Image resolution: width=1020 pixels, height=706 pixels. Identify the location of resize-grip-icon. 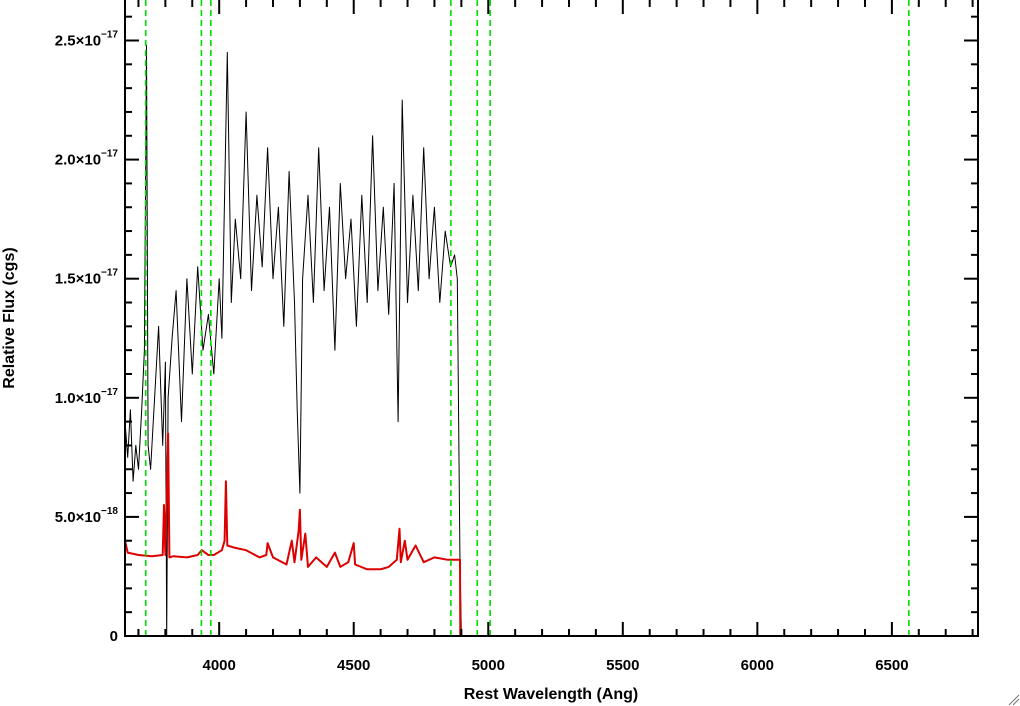
(1014, 700).